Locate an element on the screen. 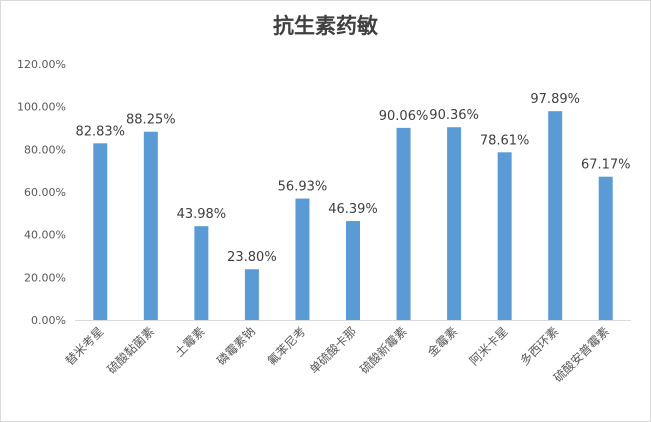  y-tick-label: 100.00% is located at coordinates (41, 107).